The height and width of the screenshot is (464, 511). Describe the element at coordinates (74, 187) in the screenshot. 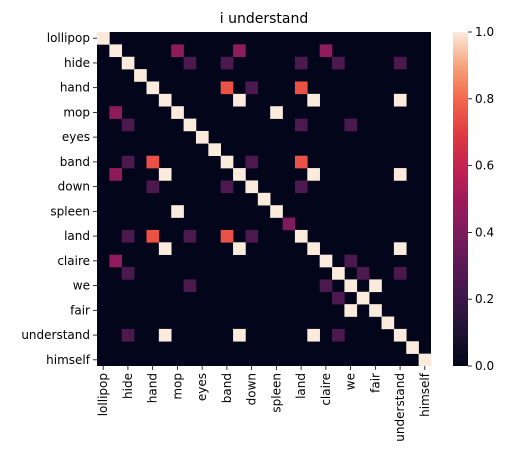

I see `y-tick-label: down` at that location.